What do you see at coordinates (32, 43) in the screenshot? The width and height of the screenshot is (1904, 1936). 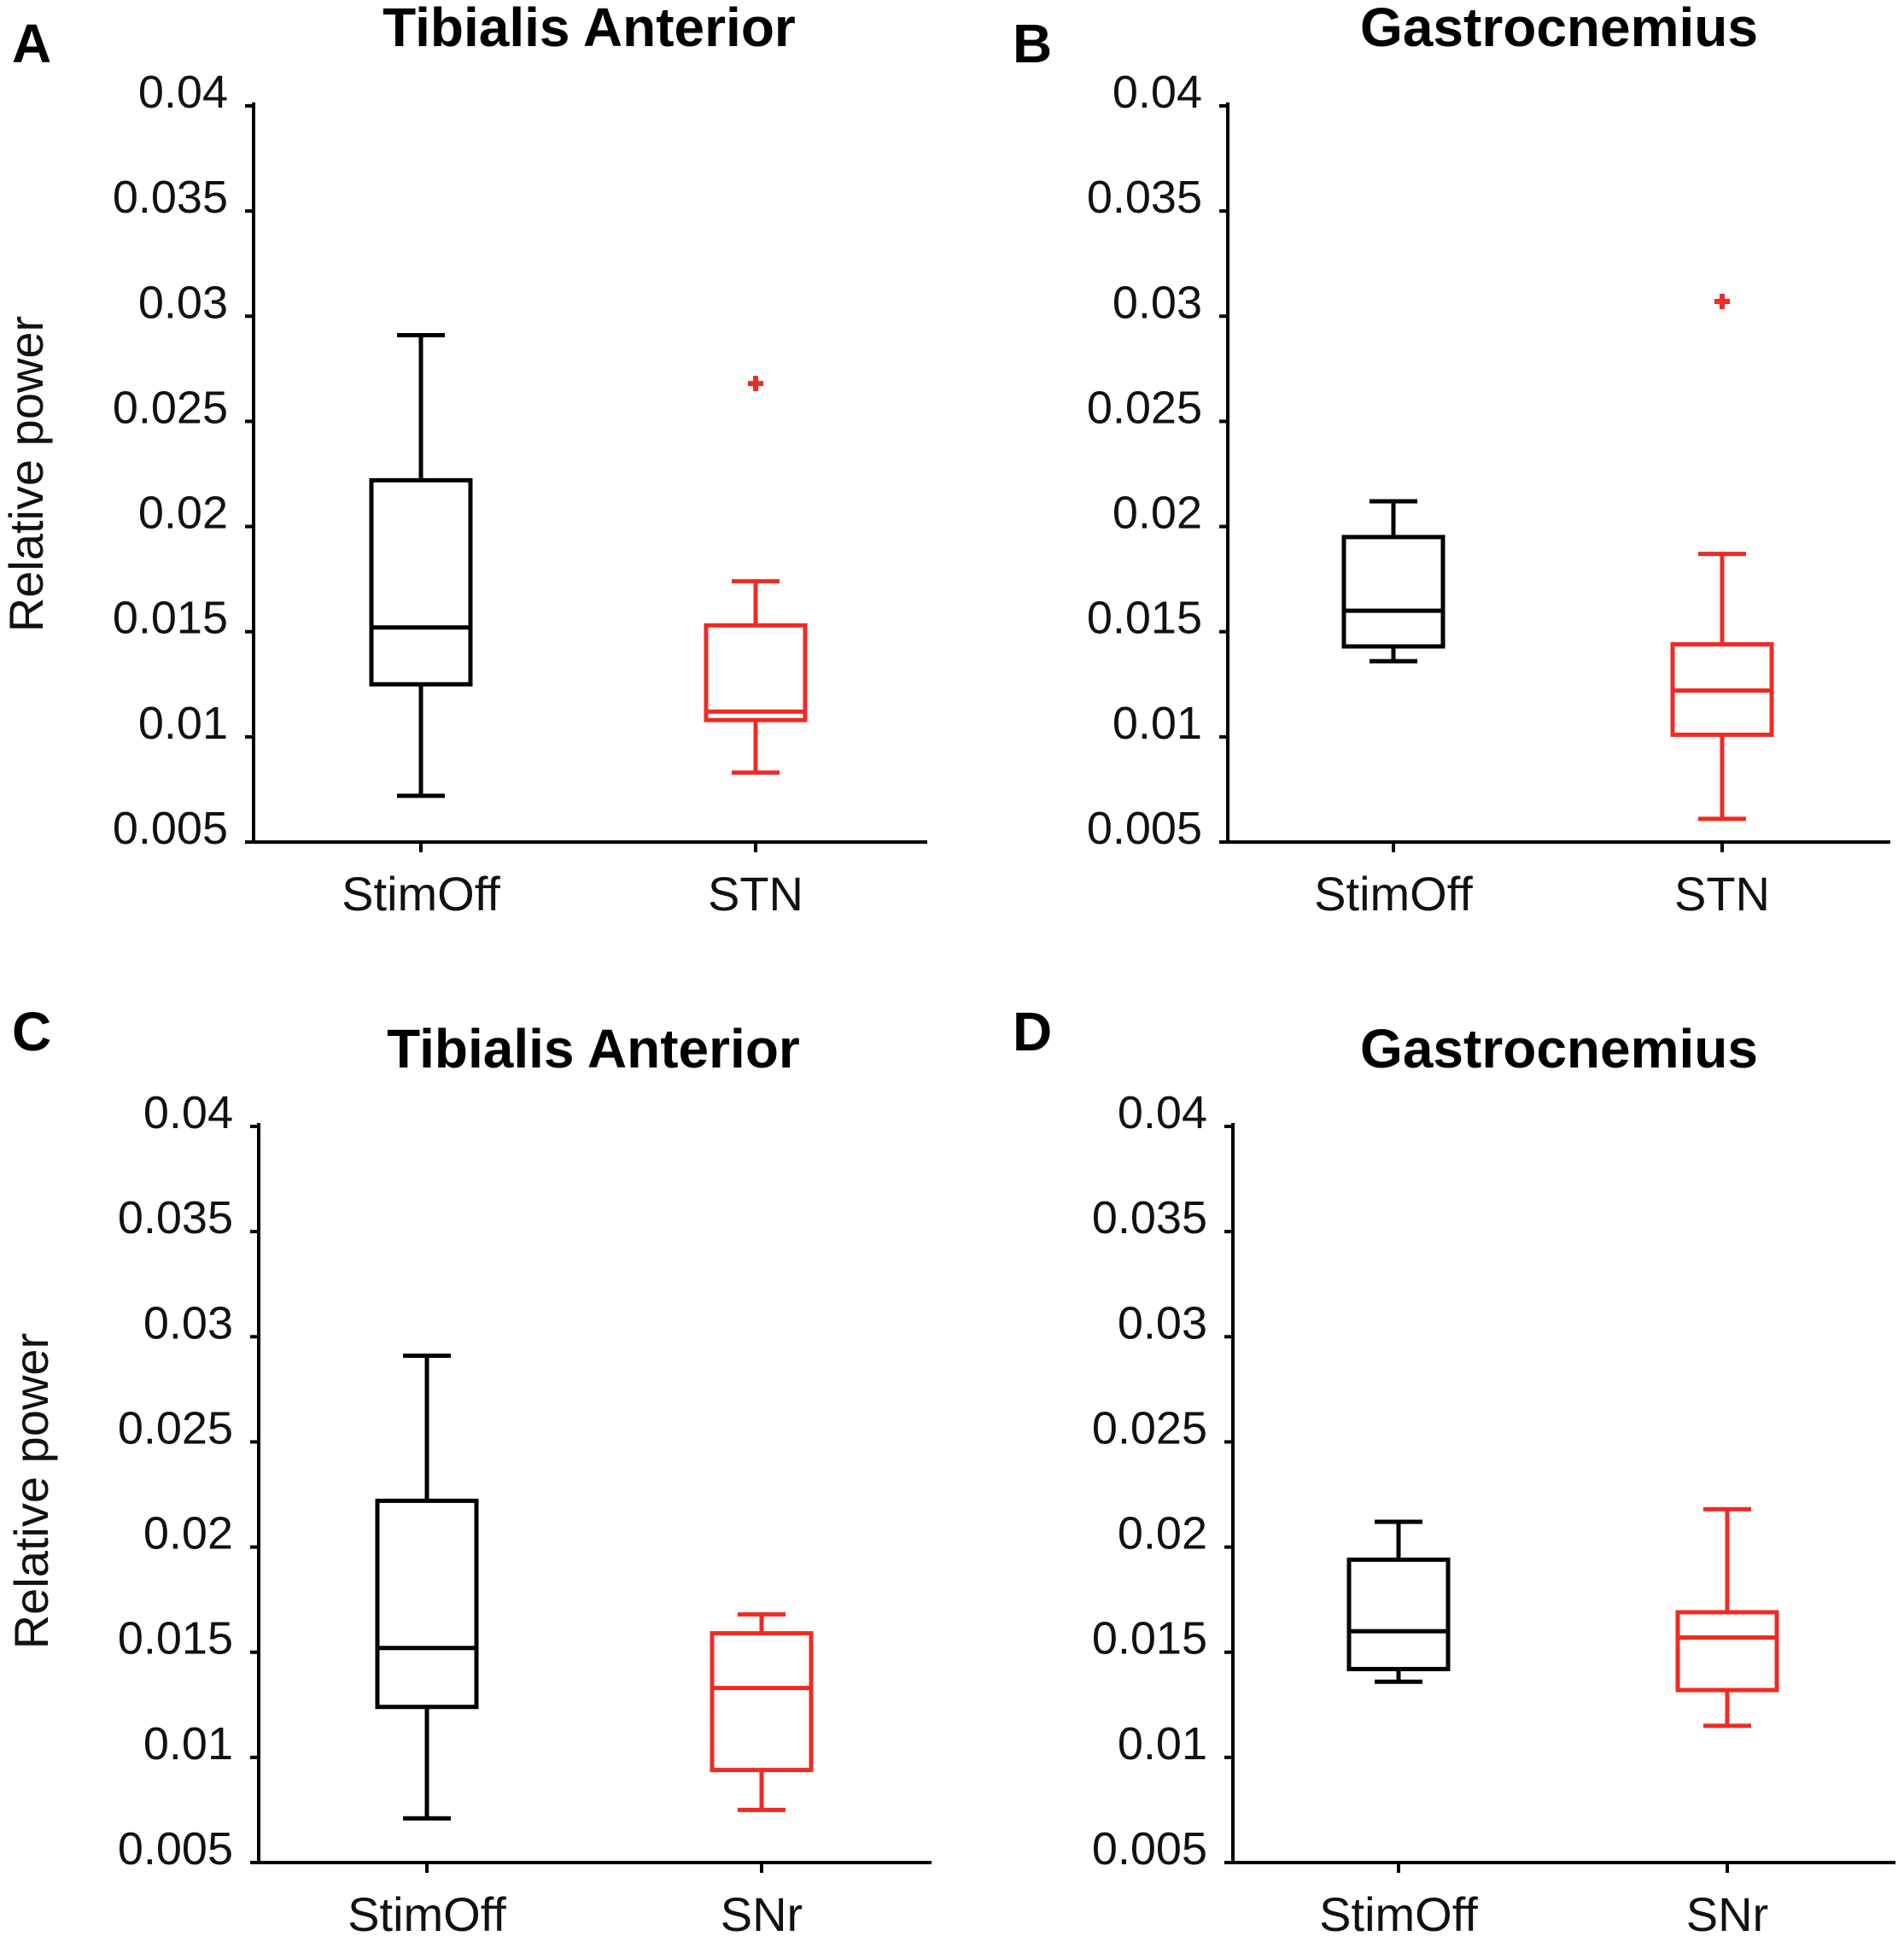 I see `panel-letter: A` at bounding box center [32, 43].